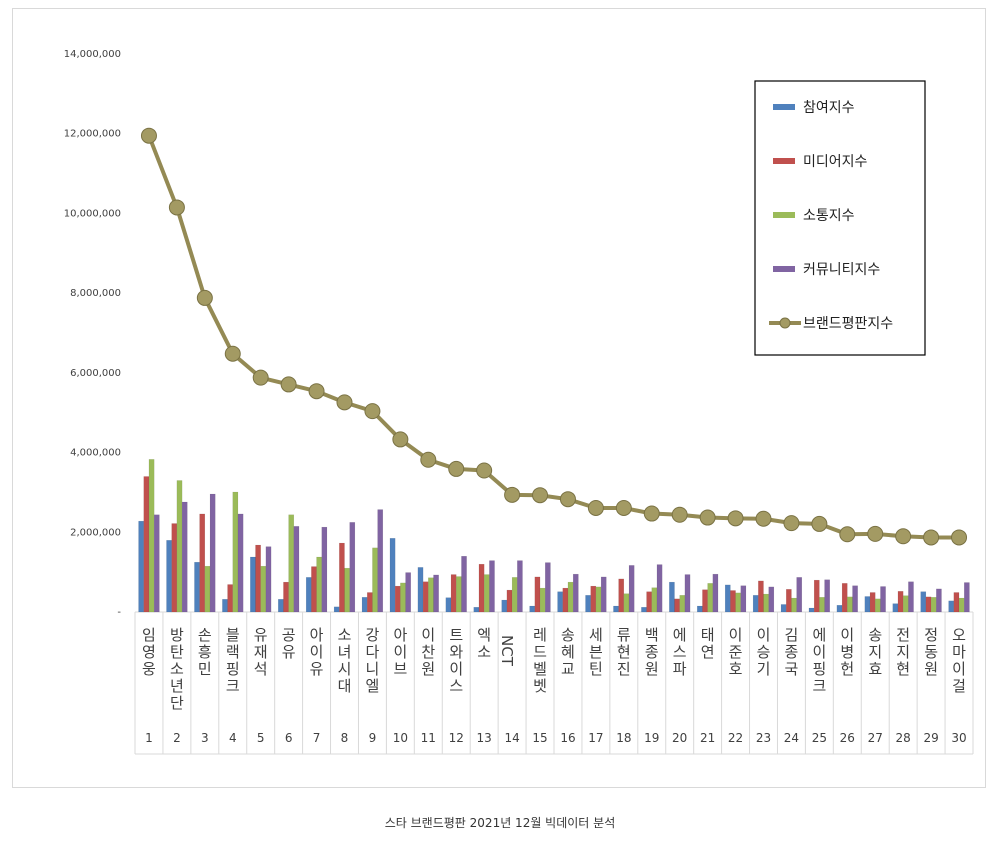 Image resolution: width=1000 pixels, height=855 pixels. What do you see at coordinates (847, 738) in the screenshot?
I see `category-rank: 26` at bounding box center [847, 738].